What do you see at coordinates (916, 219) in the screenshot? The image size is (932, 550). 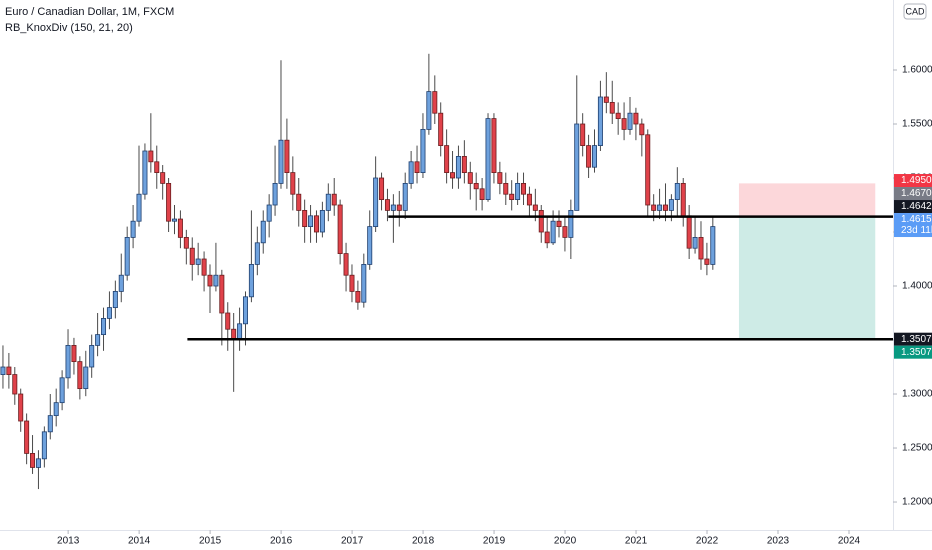 I see `price-label: 1.46155` at bounding box center [916, 219].